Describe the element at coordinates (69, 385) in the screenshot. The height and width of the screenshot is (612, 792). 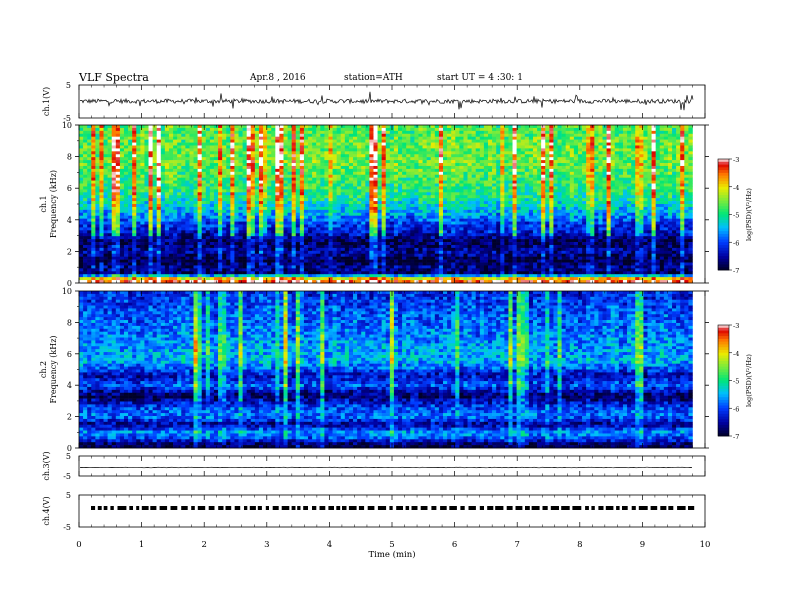
I see `ch2-spectrogram-ytick: 4` at that location.